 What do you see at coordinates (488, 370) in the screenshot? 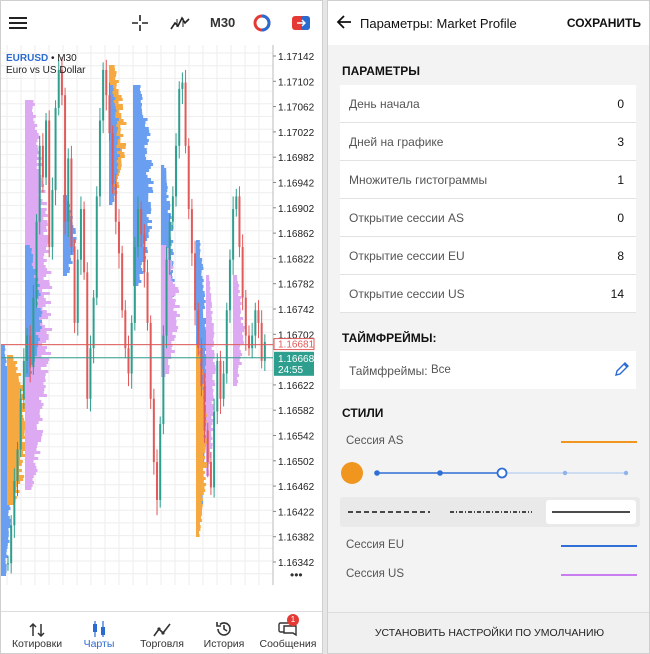
I see `timeframes-row: Таймфреймы: Все` at bounding box center [488, 370].